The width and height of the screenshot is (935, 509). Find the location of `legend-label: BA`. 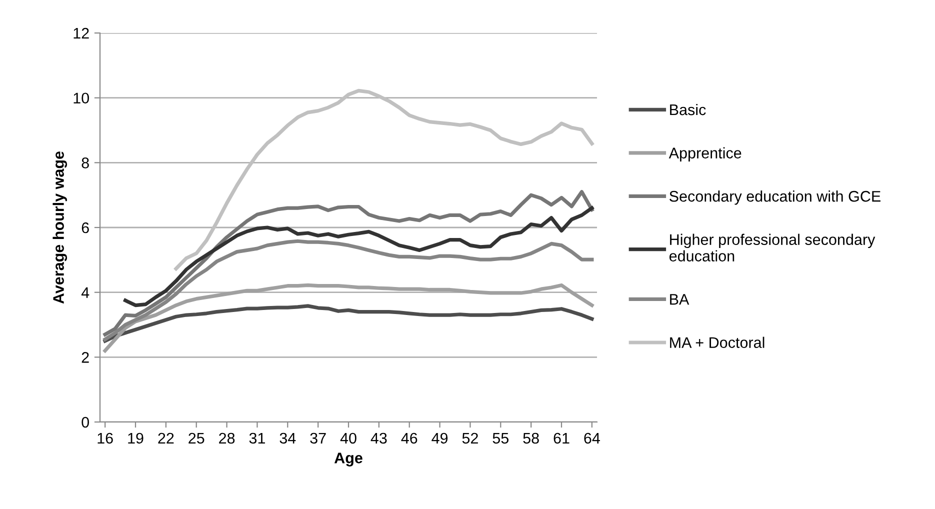

legend-label: BA is located at coordinates (680, 299).